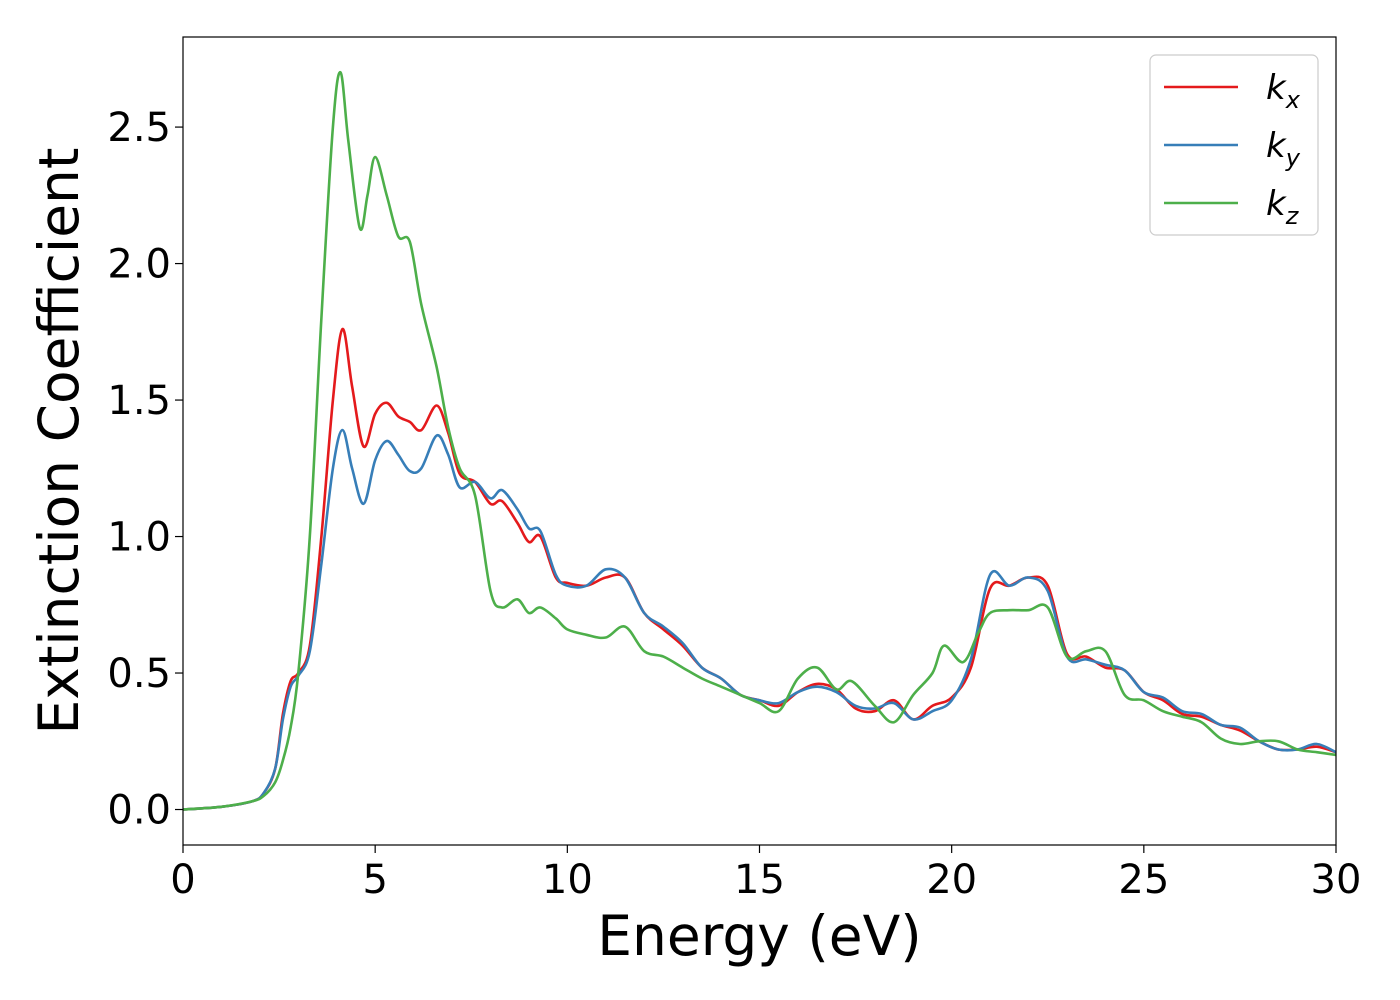 This screenshot has height=1000, width=1400. I want to click on x-axis: 0 5 10 15 20 25 30, so click(765, 874).